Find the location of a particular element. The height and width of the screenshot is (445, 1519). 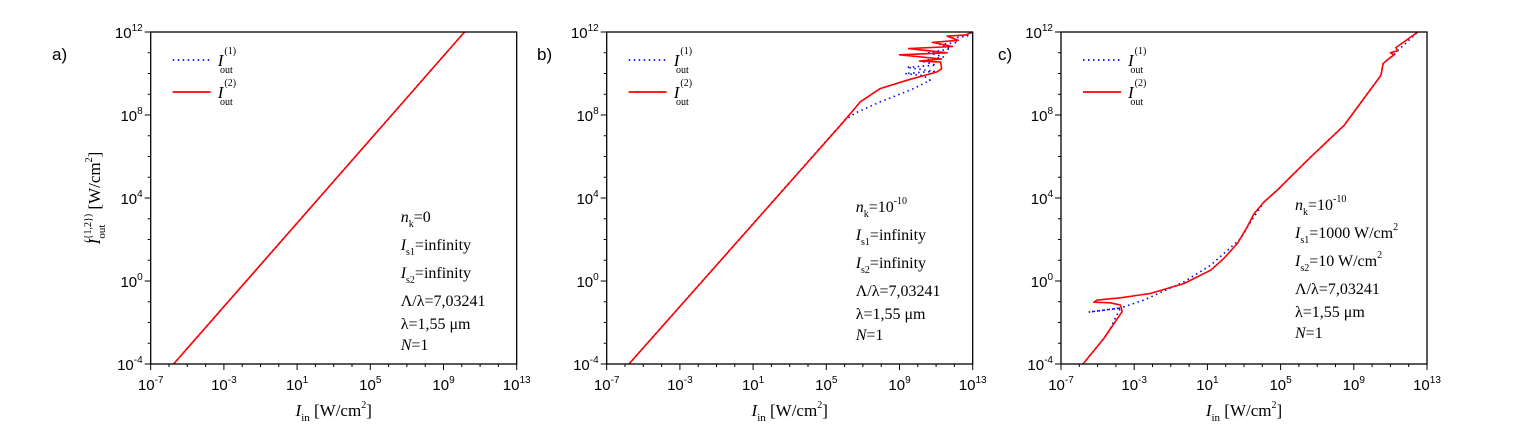

tick-exponent: 13 is located at coordinates (981, 380).